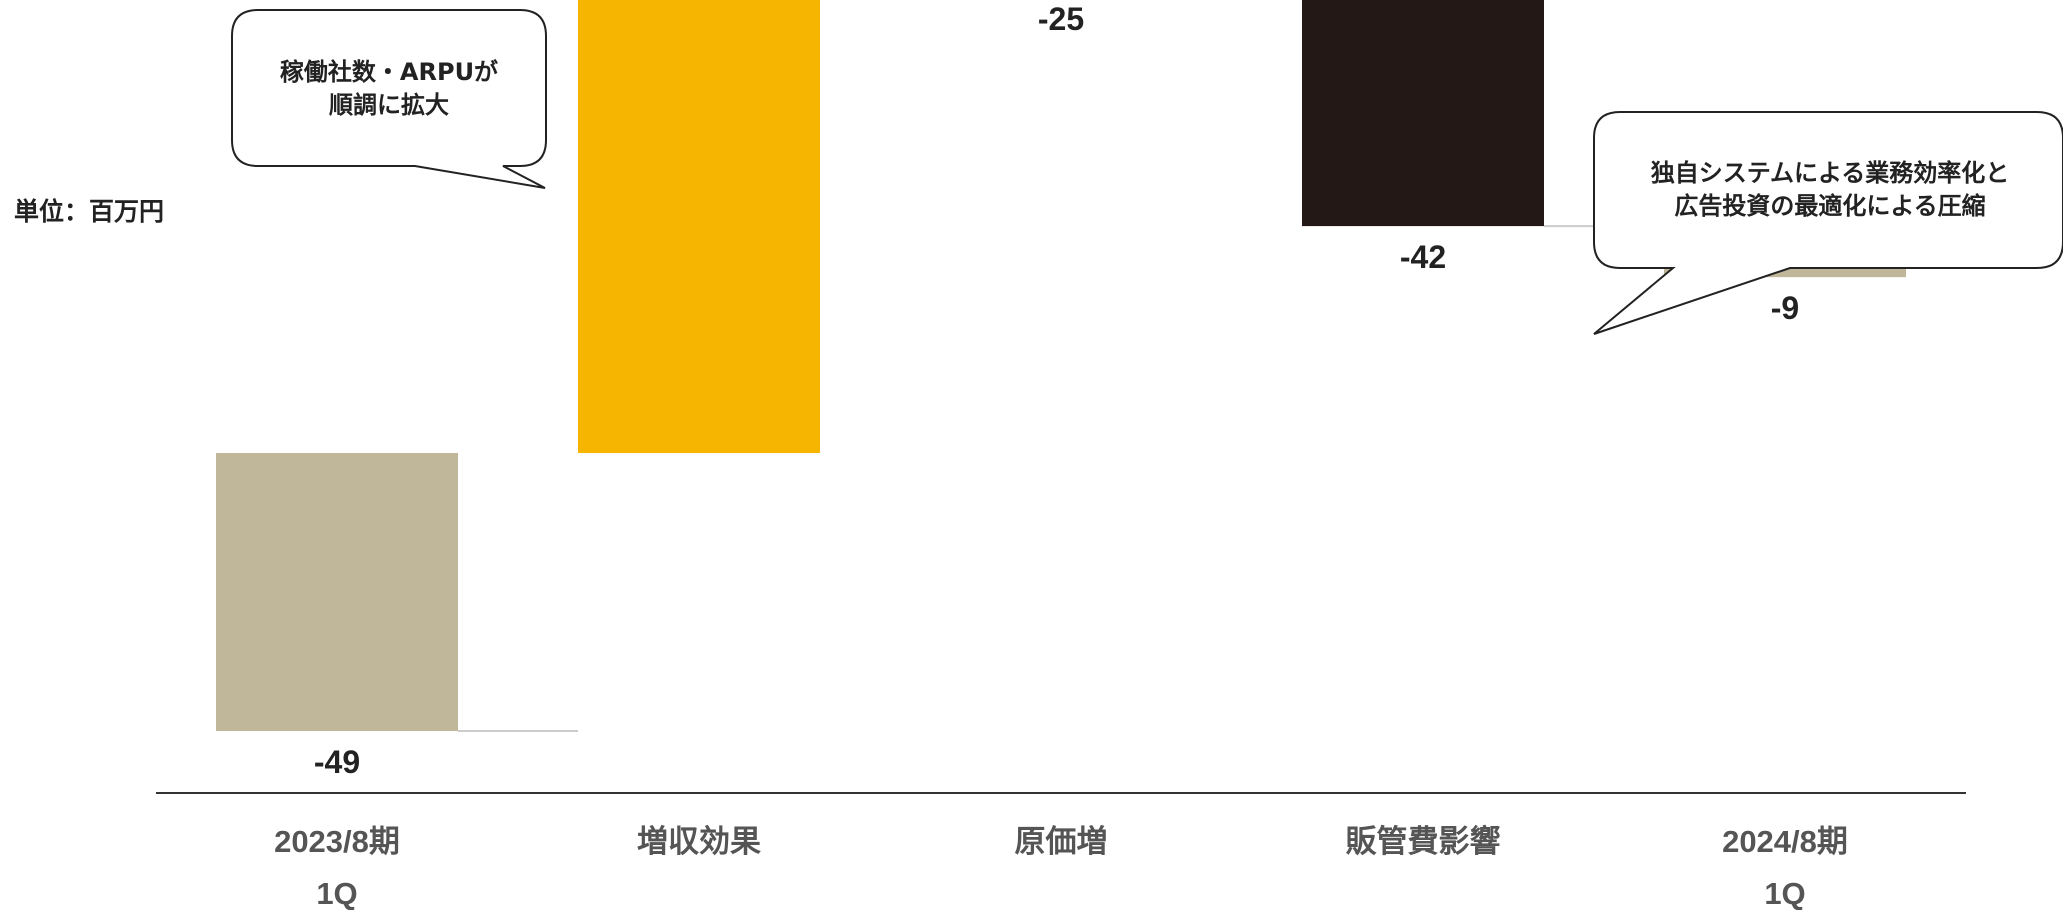  I want to click on data-label: -49, so click(337, 762).